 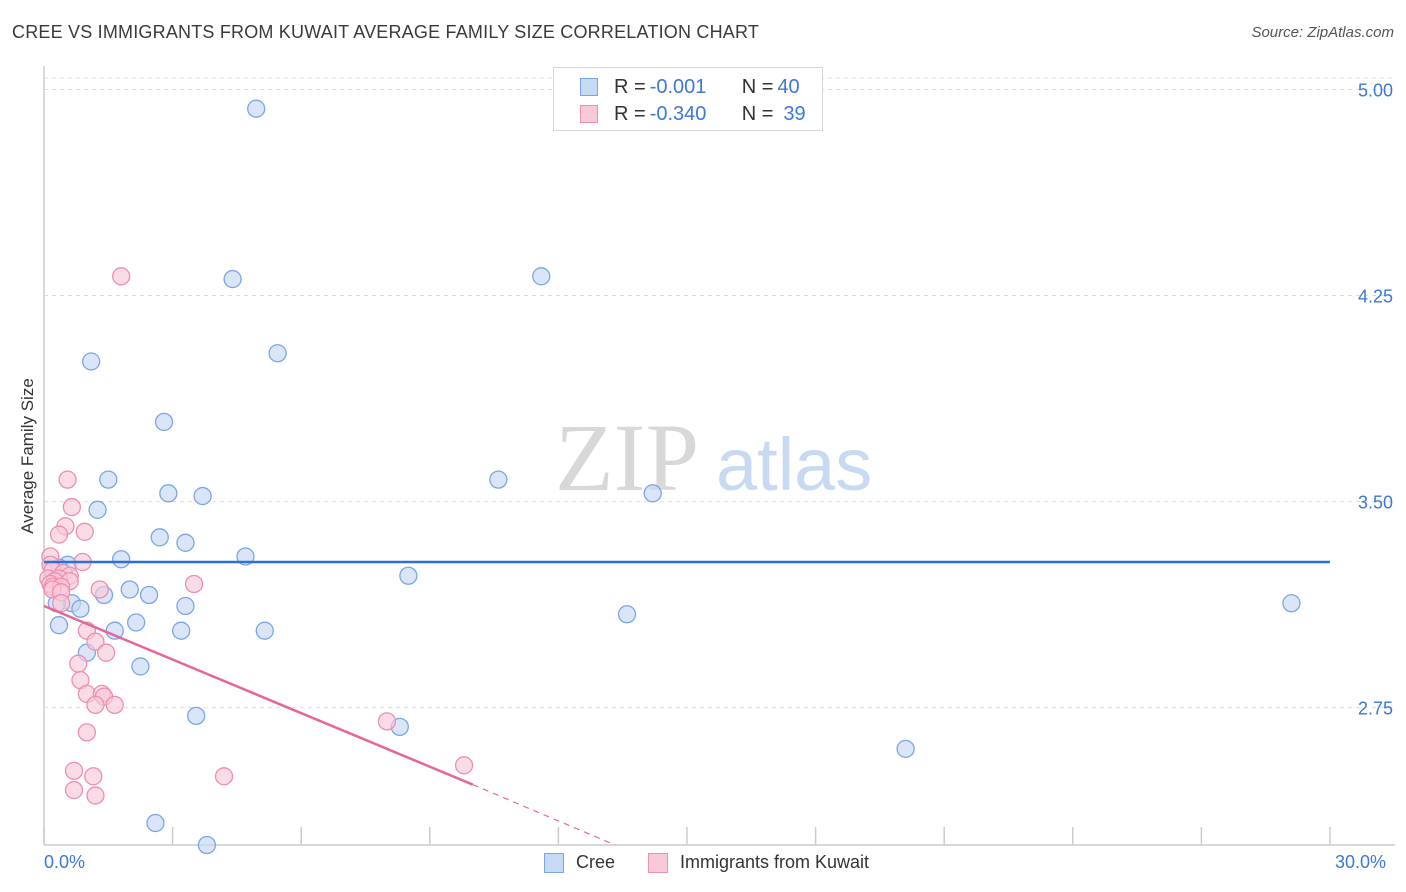 What do you see at coordinates (1322, 32) in the screenshot?
I see `source-label: Source: ZipAtlas.com` at bounding box center [1322, 32].